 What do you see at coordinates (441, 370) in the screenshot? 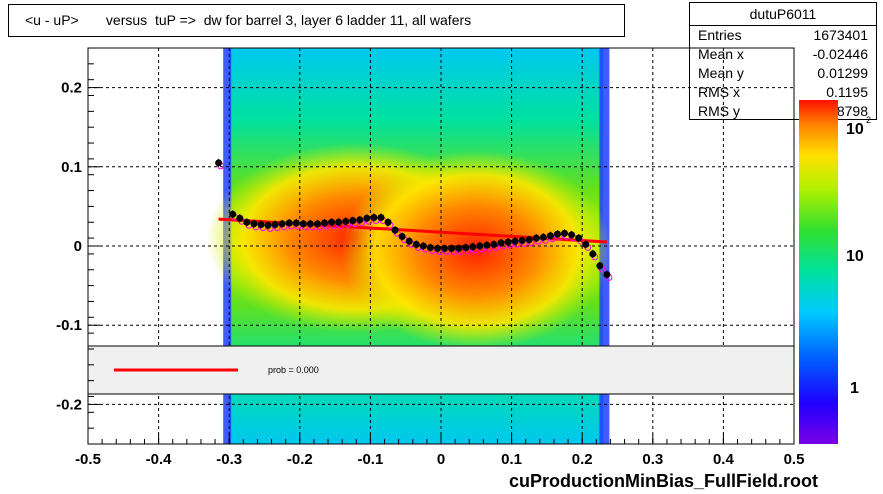
I see `legend-box: prob = 0.000` at bounding box center [441, 370].